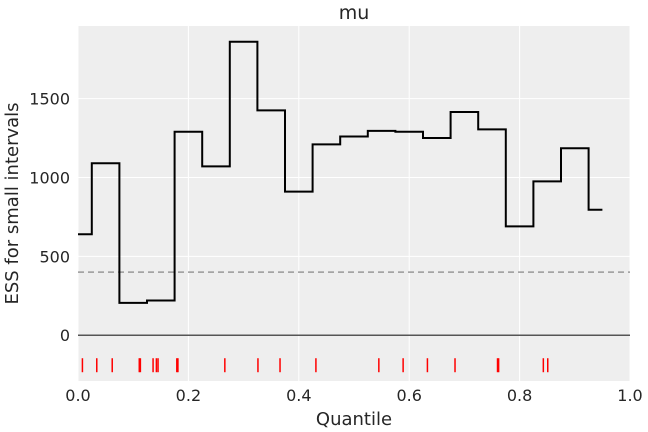  Describe the element at coordinates (354, 303) in the screenshot. I see `reference-lines` at that location.